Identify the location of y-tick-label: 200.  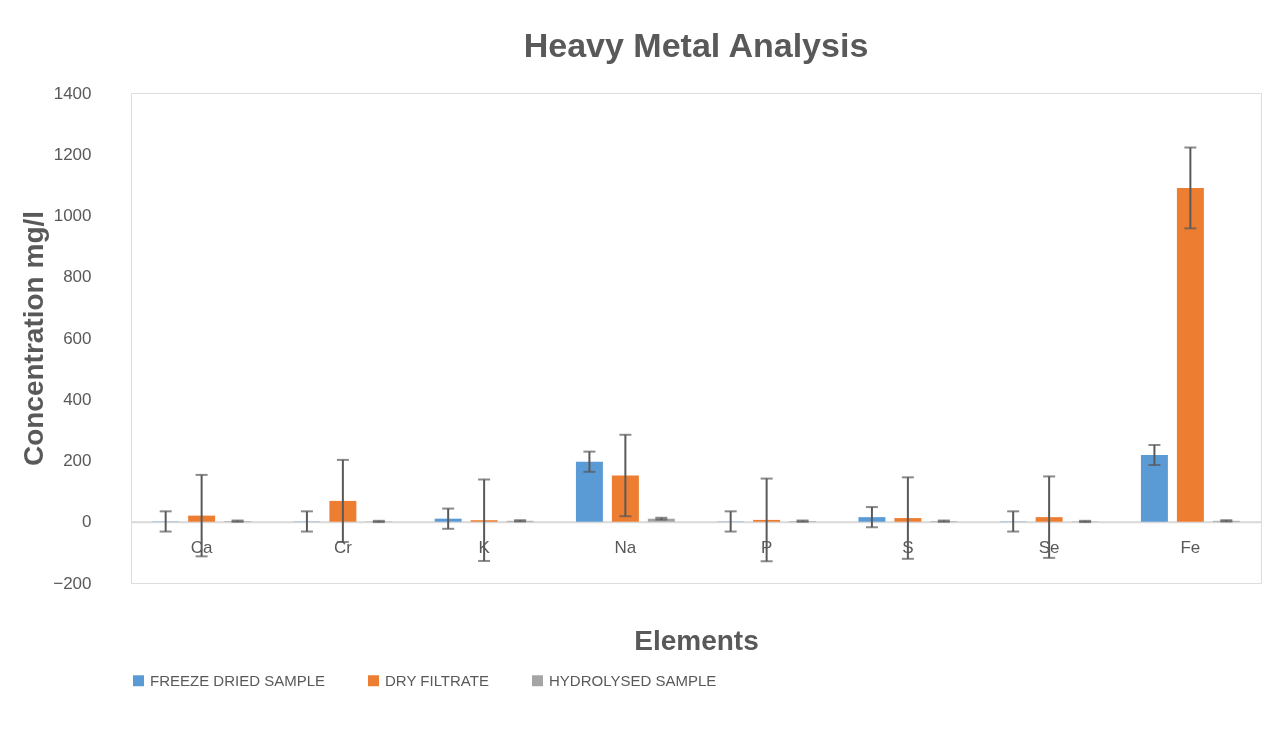
(77, 460).